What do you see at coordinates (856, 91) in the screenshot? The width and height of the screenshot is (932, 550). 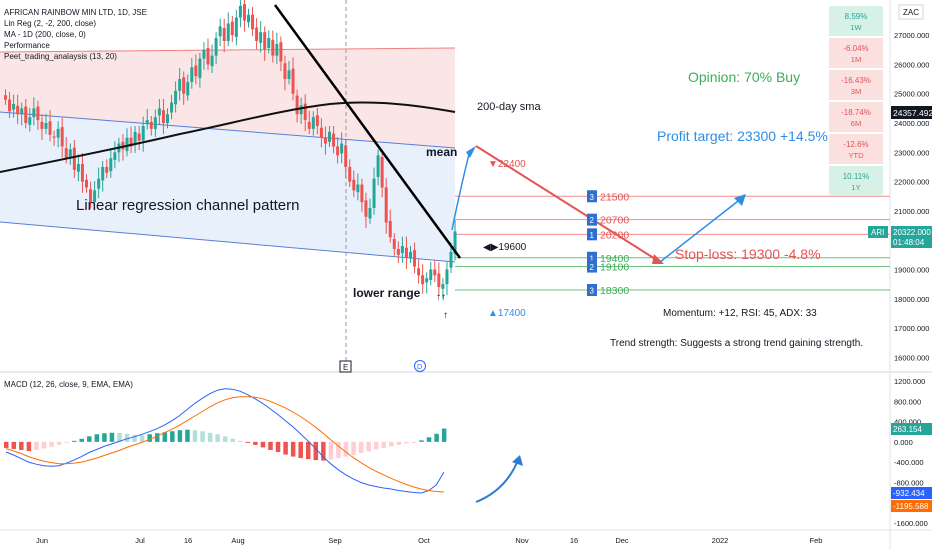 I see `performance-period: 3M` at bounding box center [856, 91].